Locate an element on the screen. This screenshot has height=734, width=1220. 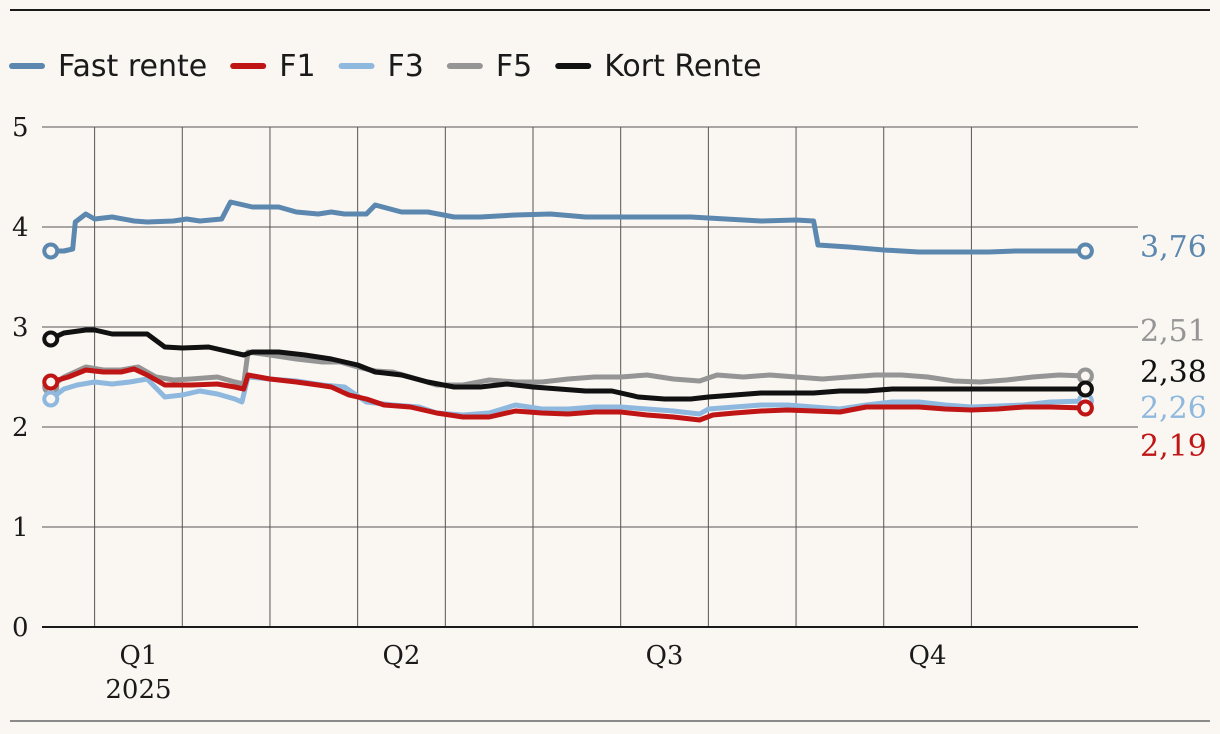
end-value-label: 2,26 is located at coordinates (1173, 408).